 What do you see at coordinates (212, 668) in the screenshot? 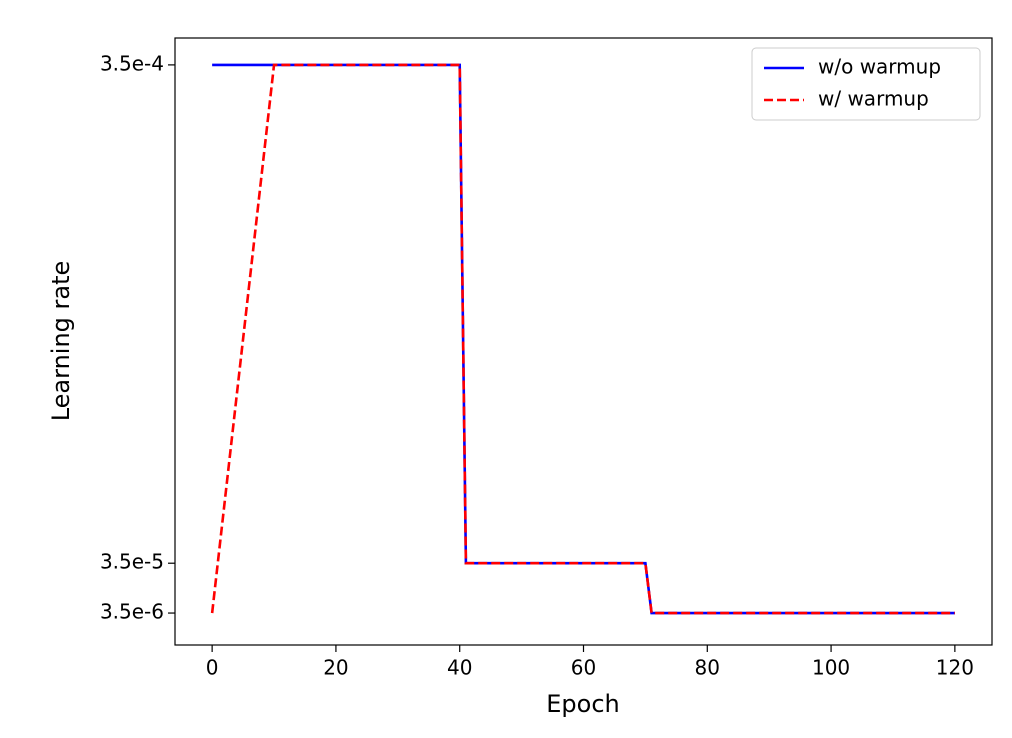
I see `x-tick-label: 0` at bounding box center [212, 668].